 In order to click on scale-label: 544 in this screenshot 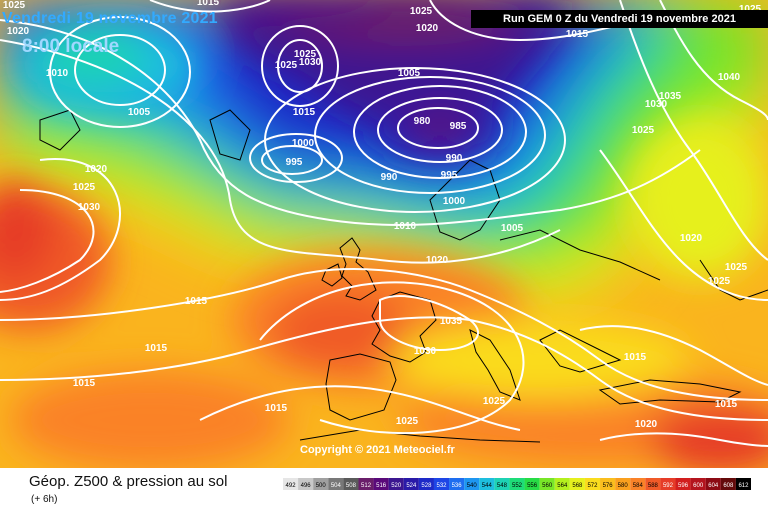, I will do `click(487, 486)`.